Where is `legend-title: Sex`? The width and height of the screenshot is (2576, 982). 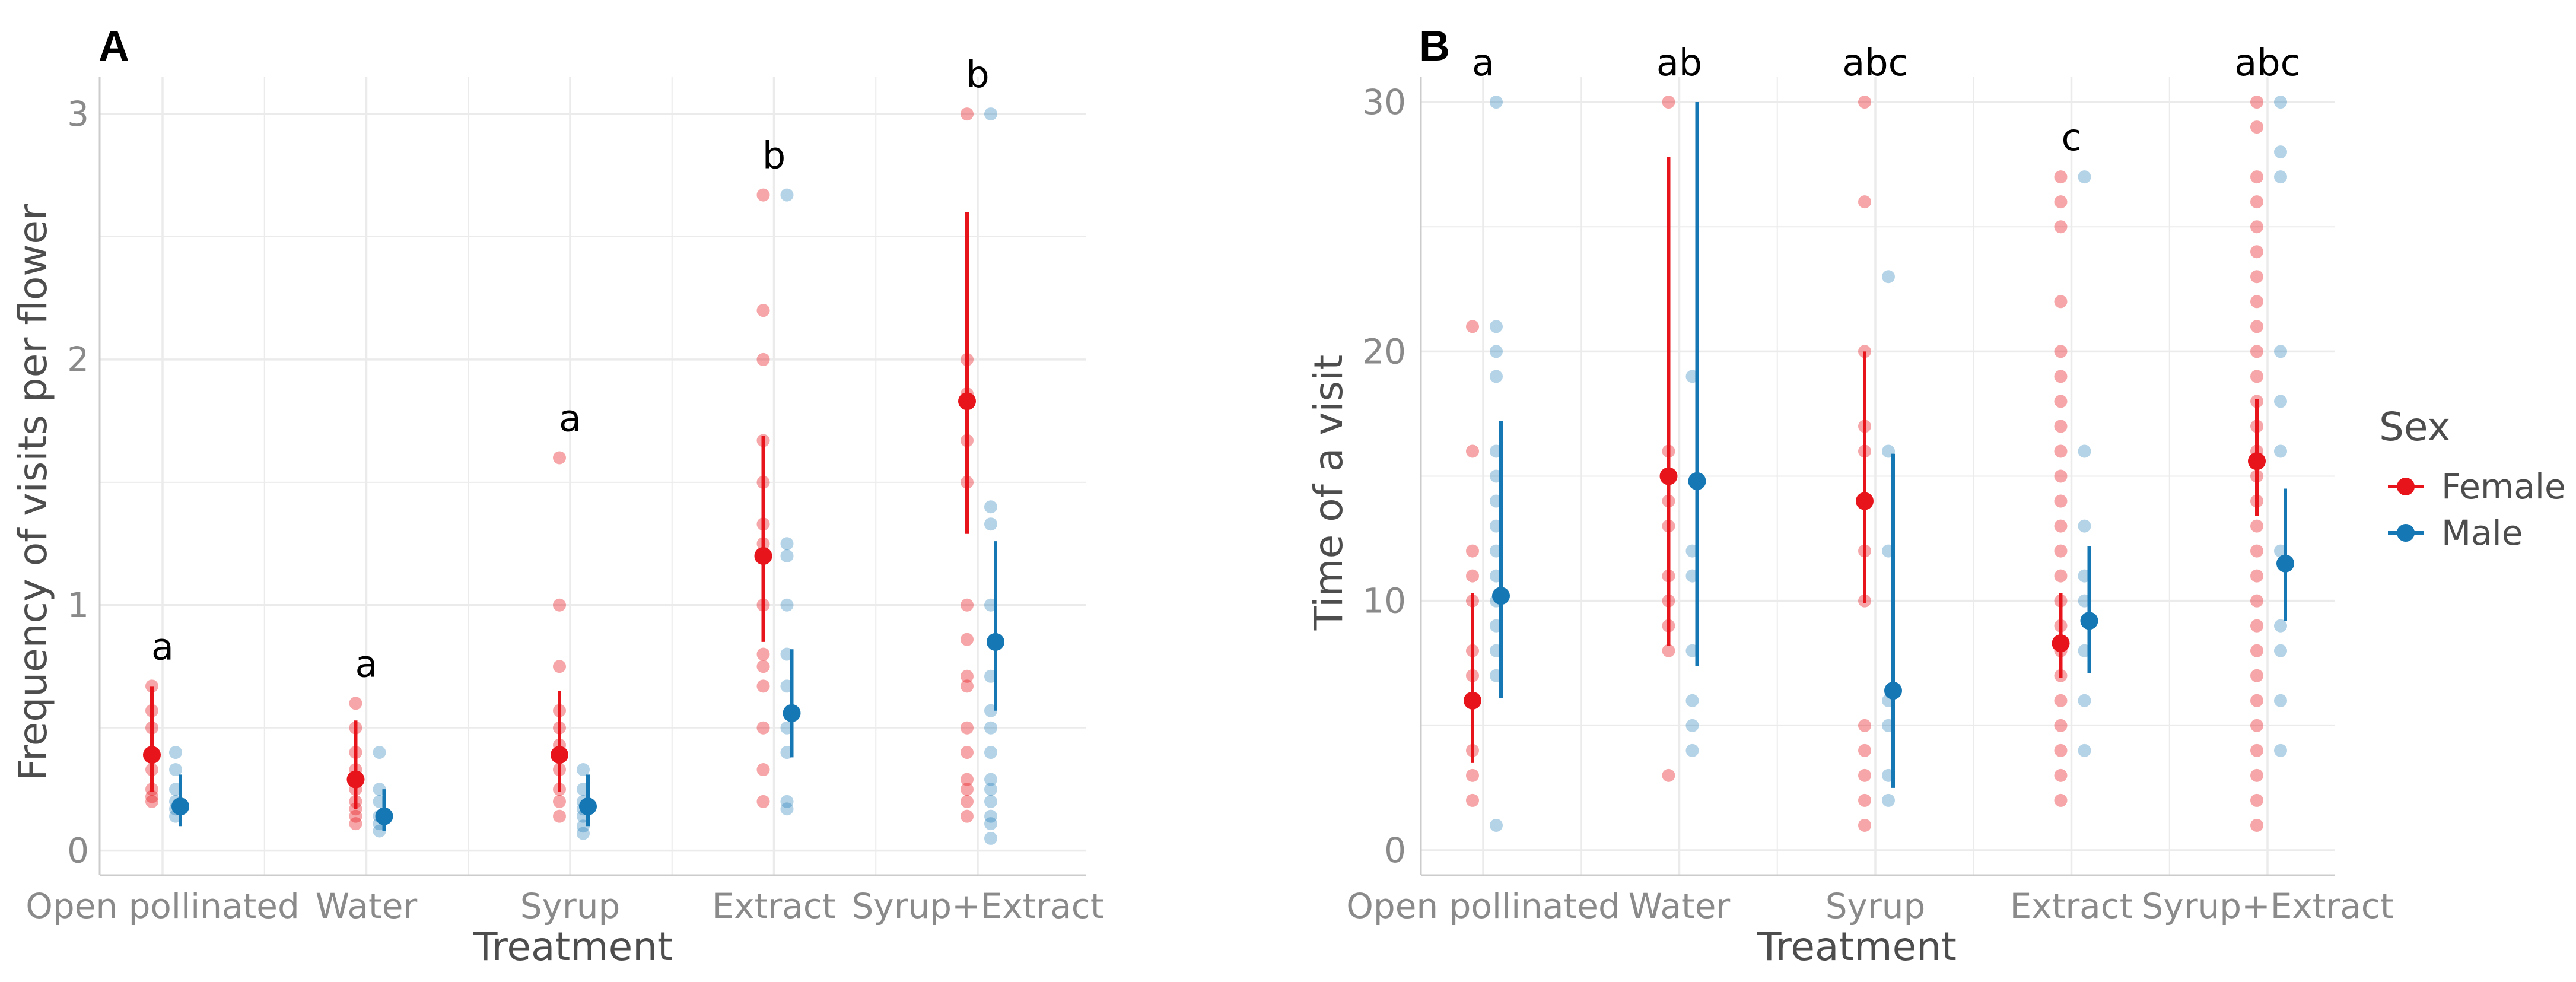 legend-title: Sex is located at coordinates (2414, 427).